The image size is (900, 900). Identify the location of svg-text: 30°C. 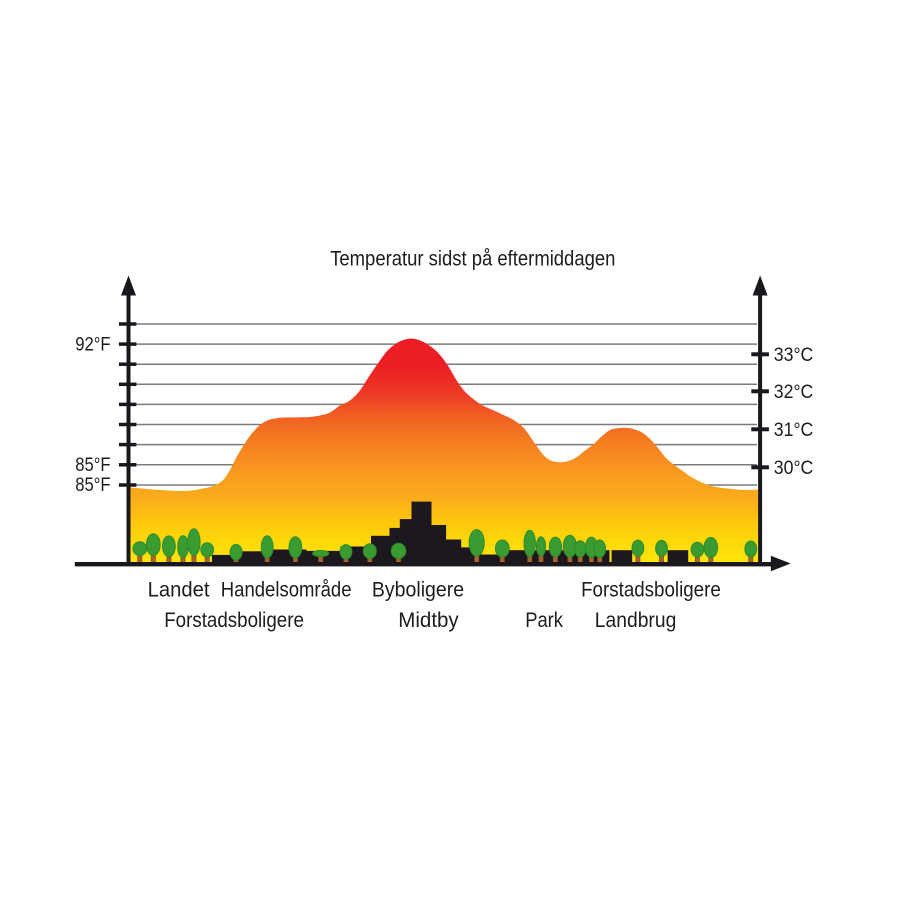
(794, 468).